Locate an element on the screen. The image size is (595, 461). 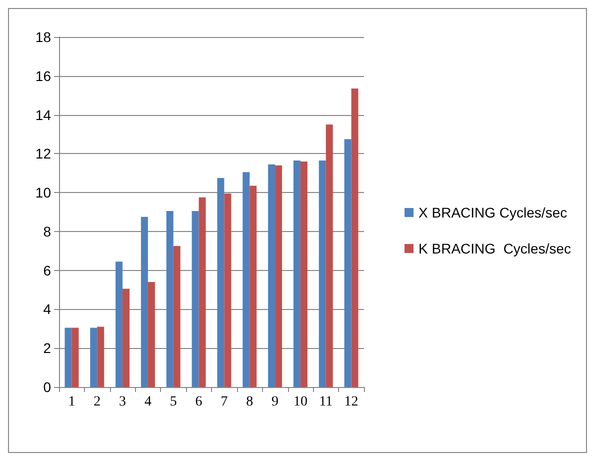
x-tick-label: 9 is located at coordinates (275, 402).